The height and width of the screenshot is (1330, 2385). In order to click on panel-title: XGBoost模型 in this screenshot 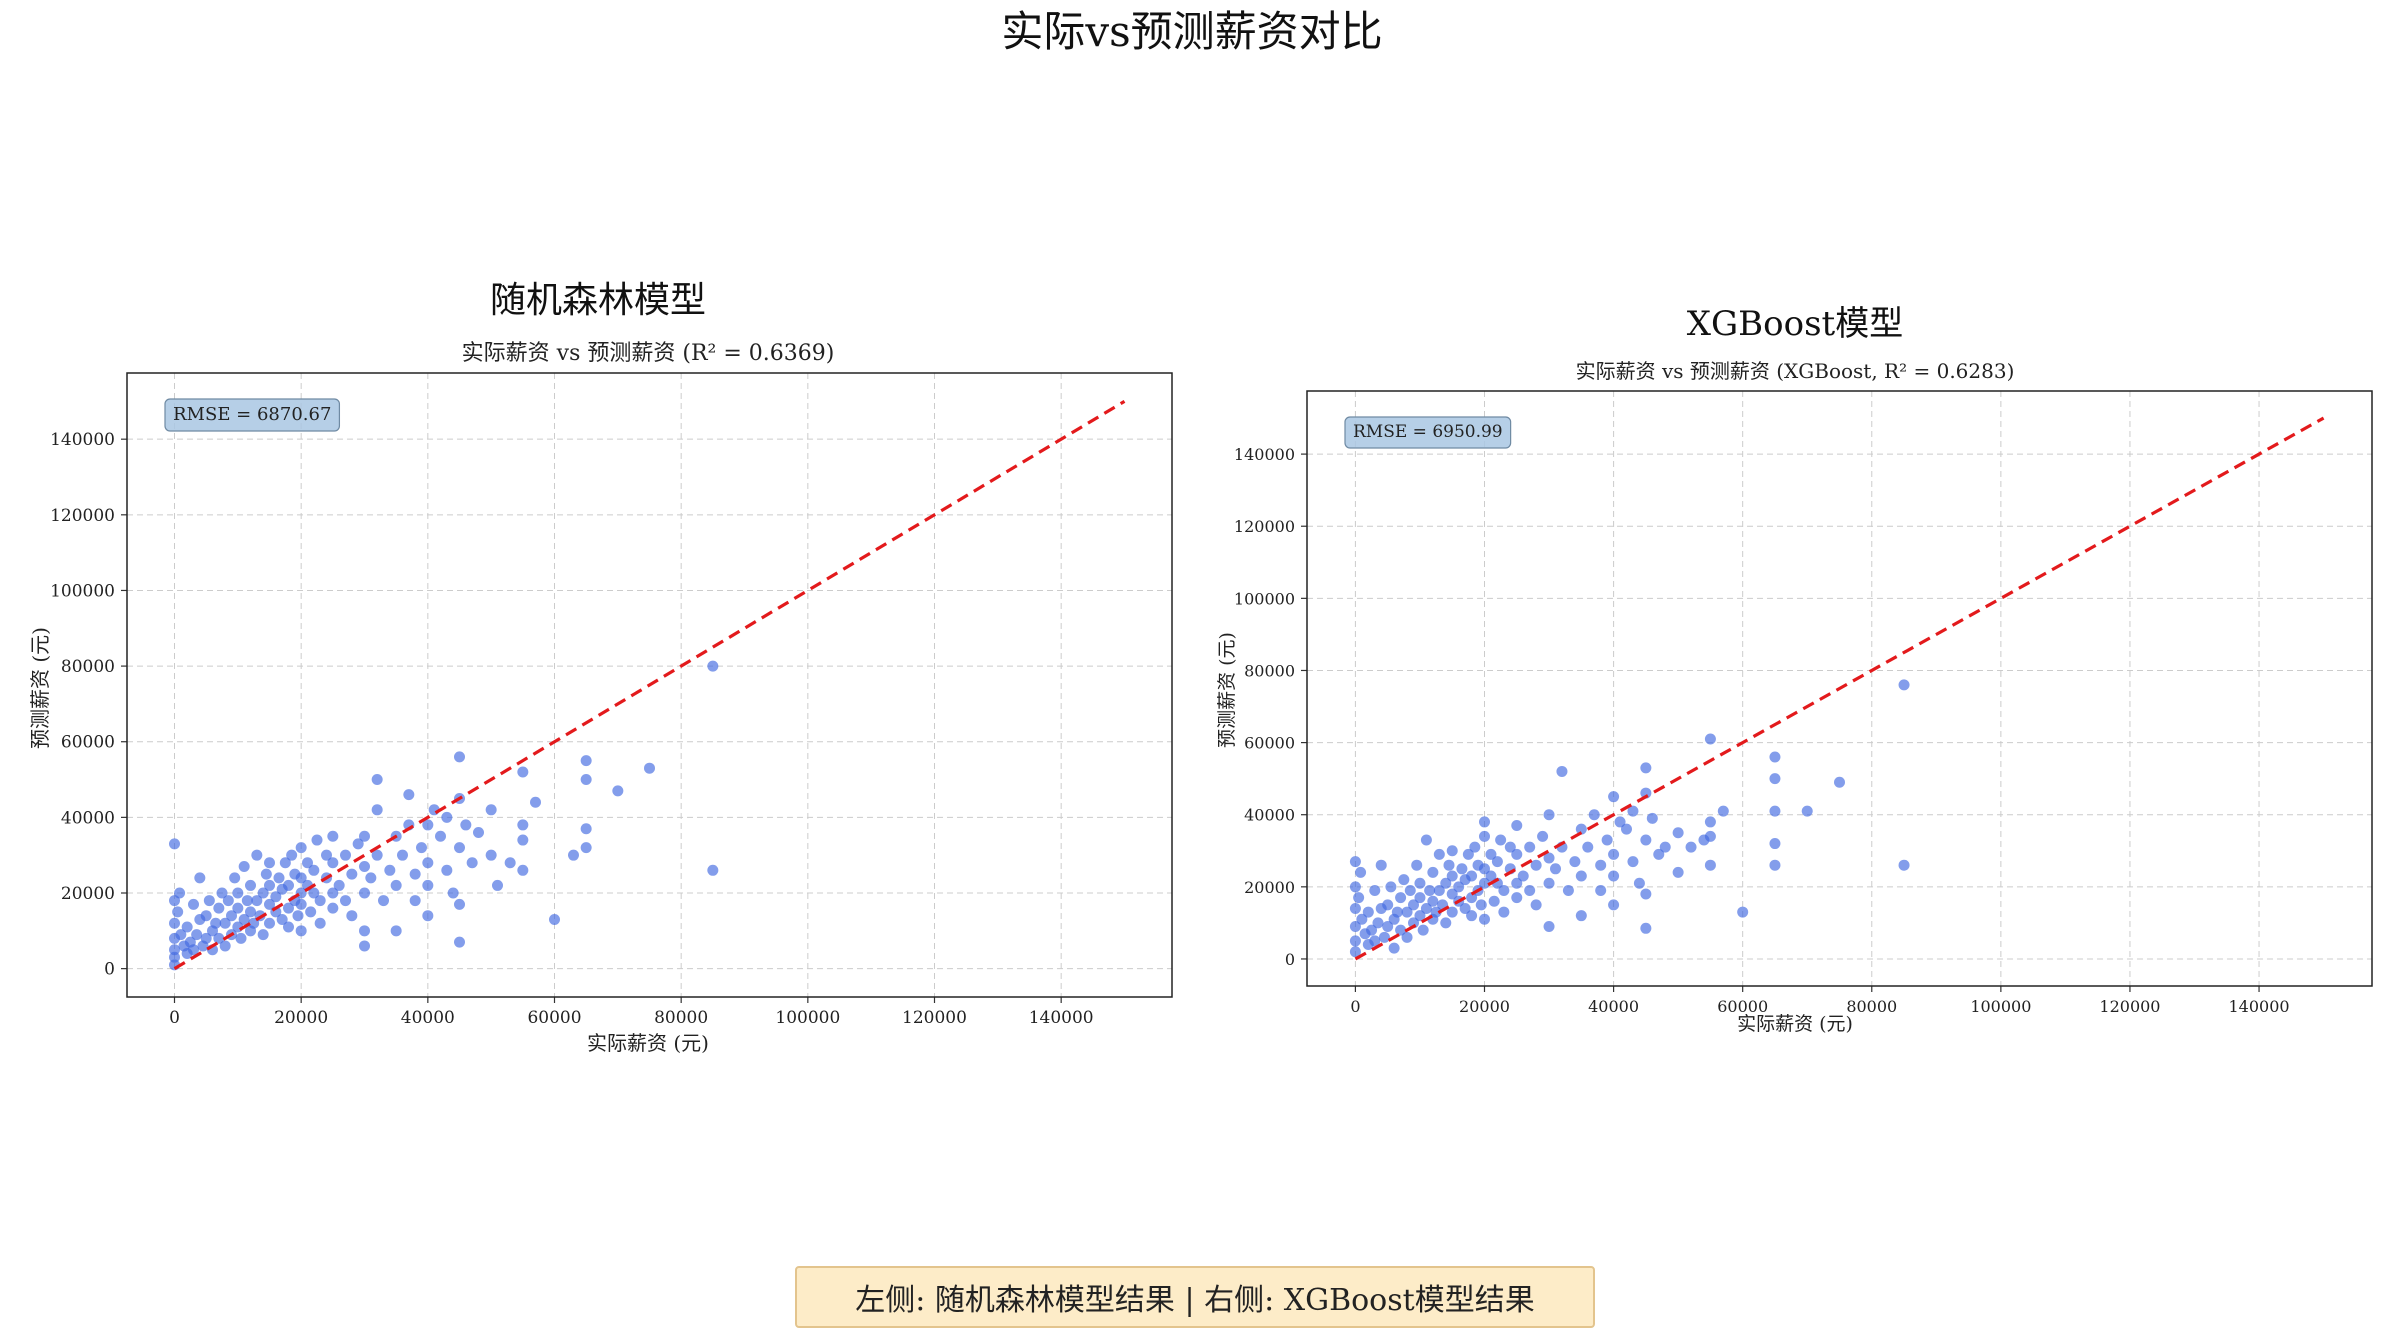, I will do `click(1795, 324)`.